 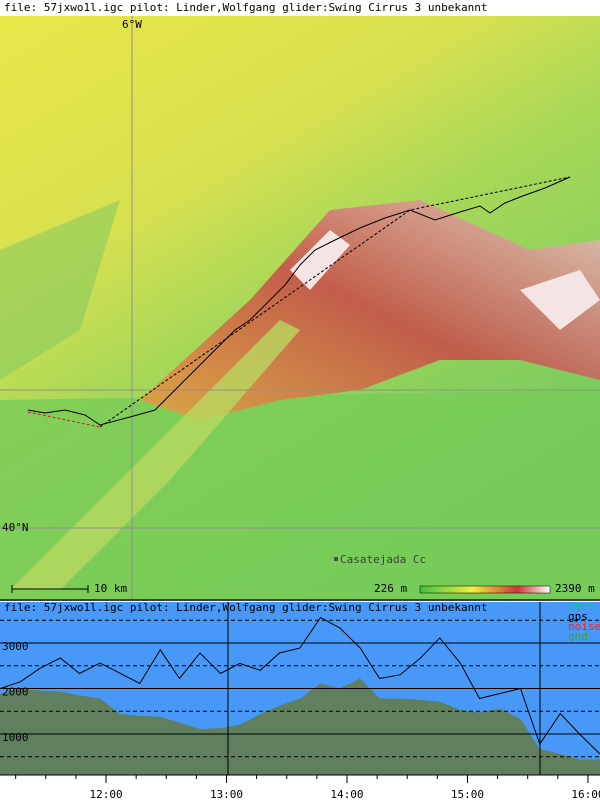 What do you see at coordinates (584, 626) in the screenshot?
I see `legend-entry: noise` at bounding box center [584, 626].